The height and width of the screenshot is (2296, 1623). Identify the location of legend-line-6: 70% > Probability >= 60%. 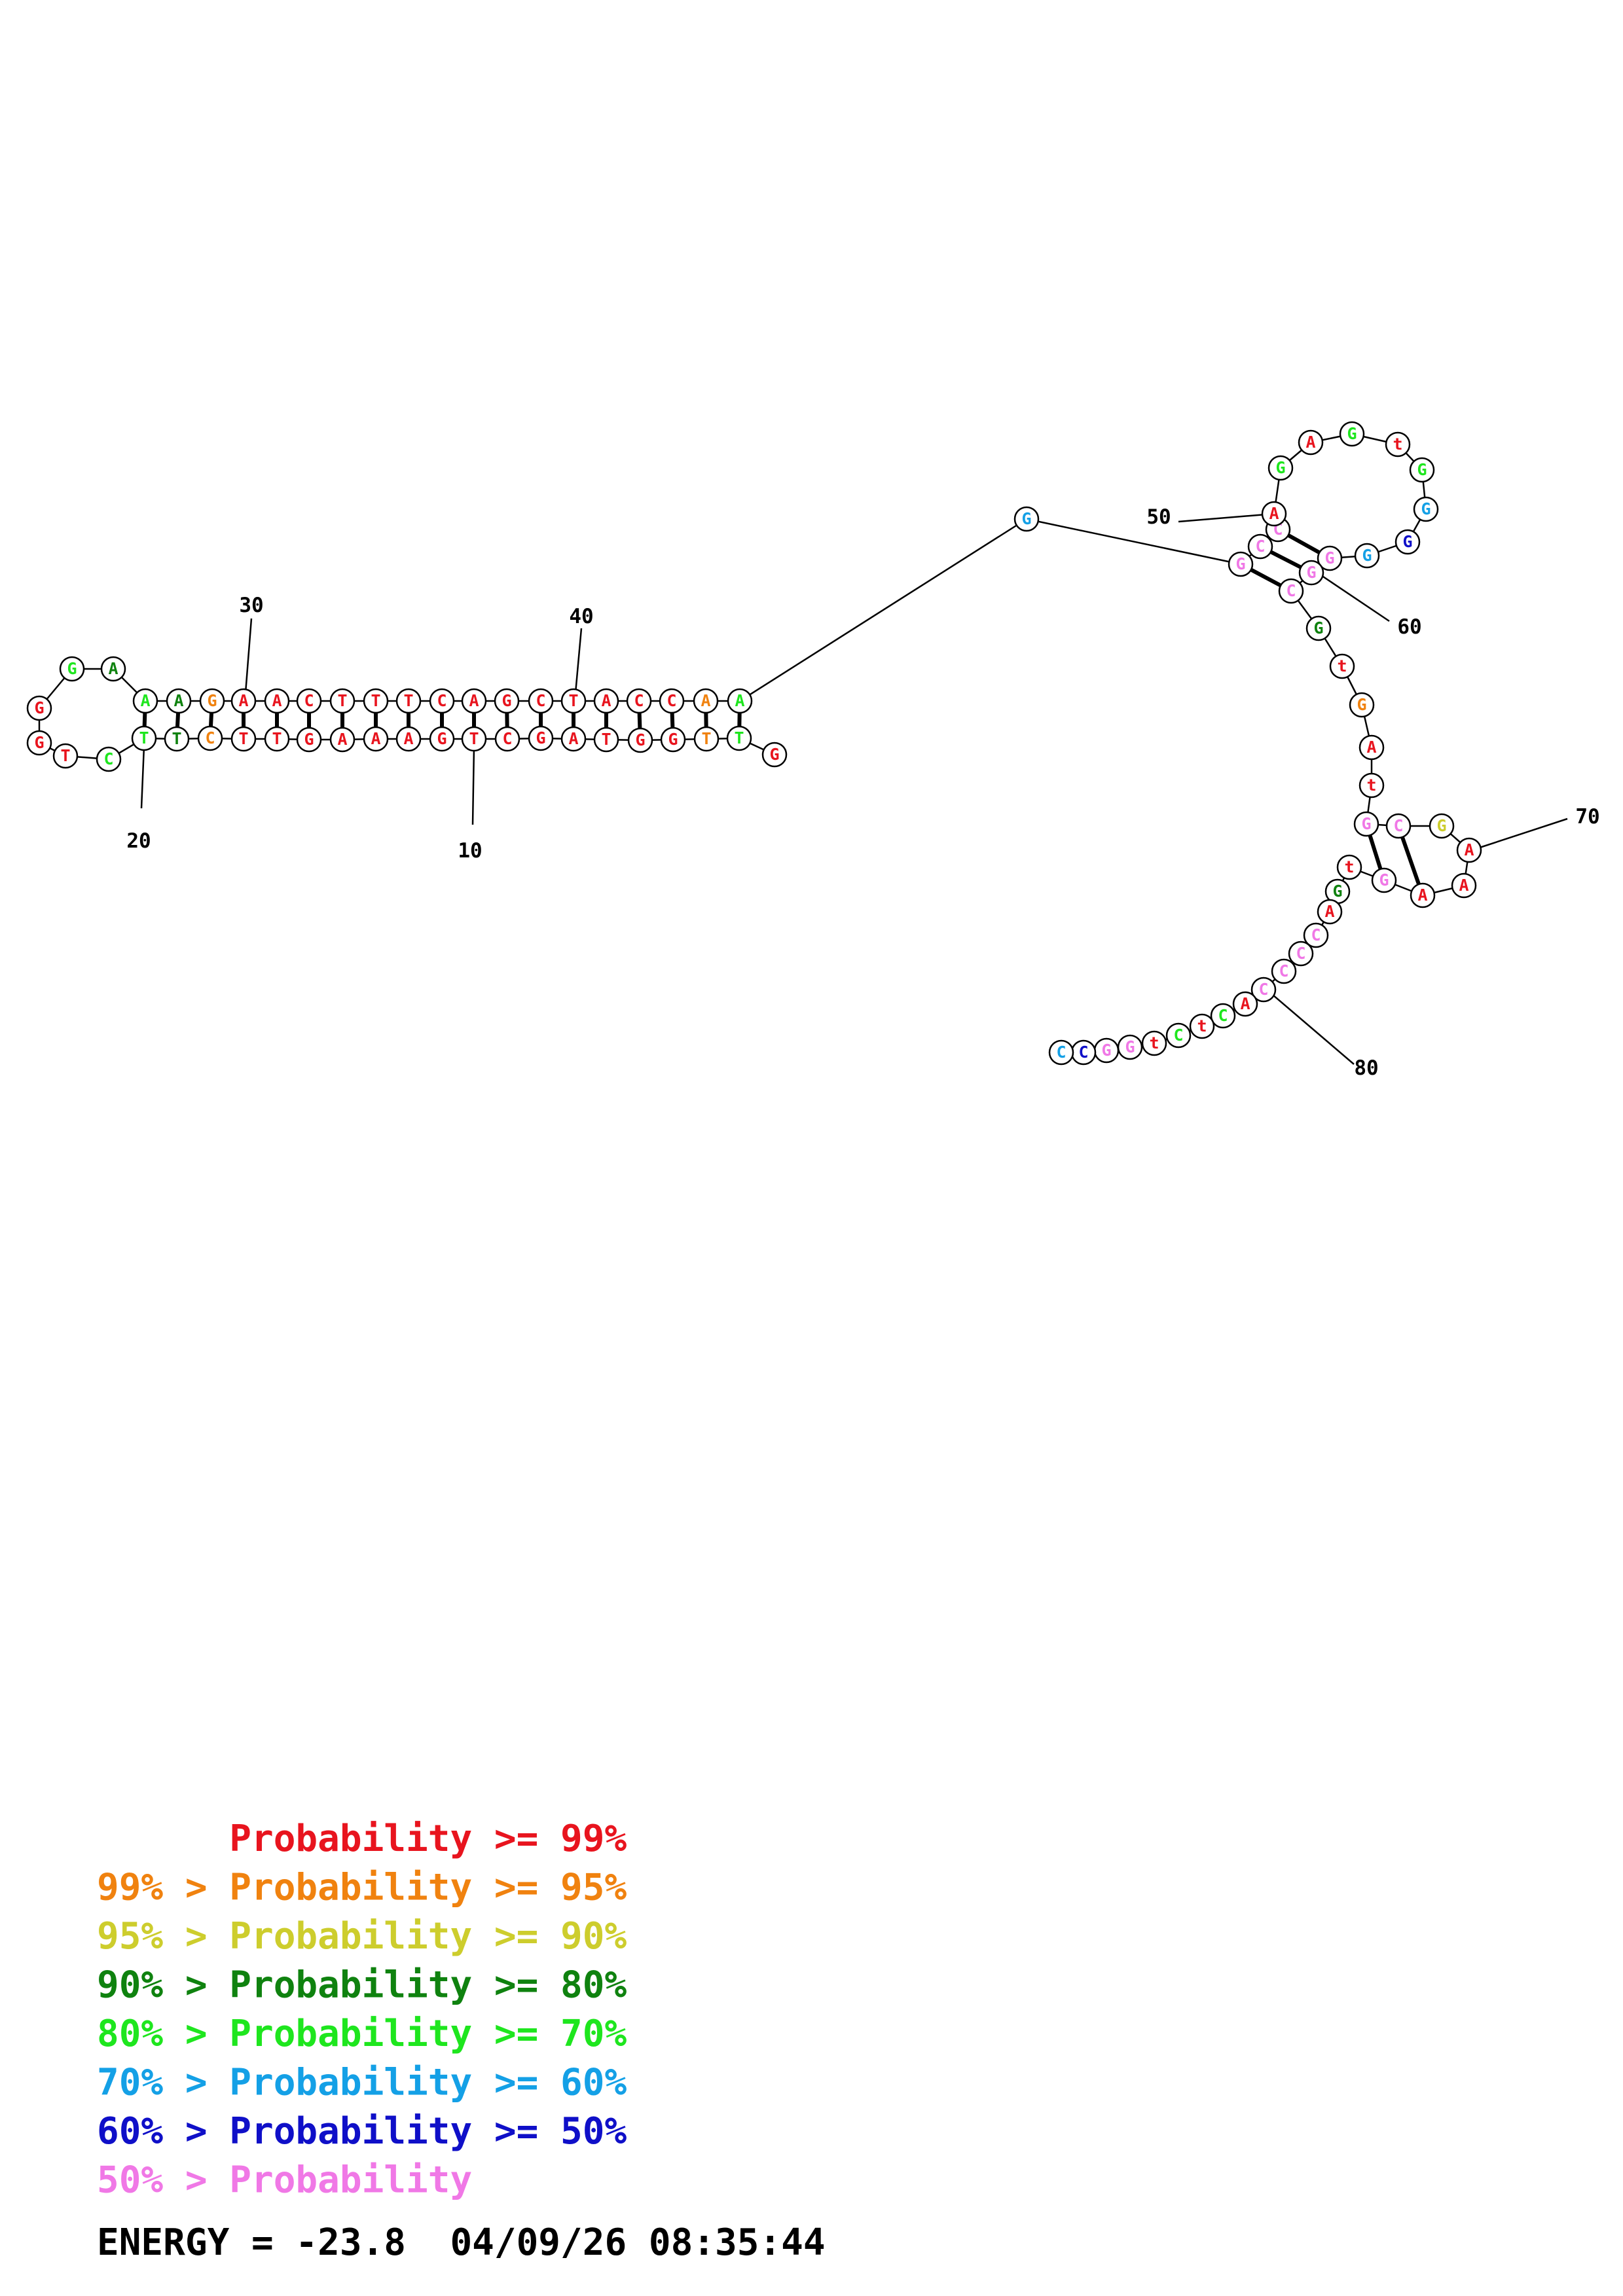
(362, 2083).